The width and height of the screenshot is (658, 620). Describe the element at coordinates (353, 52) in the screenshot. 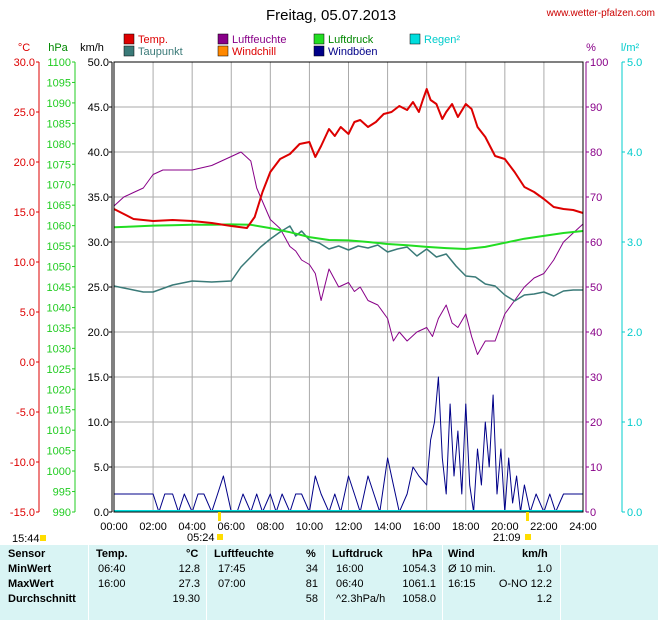

I see `legend-gust: Windböen` at that location.